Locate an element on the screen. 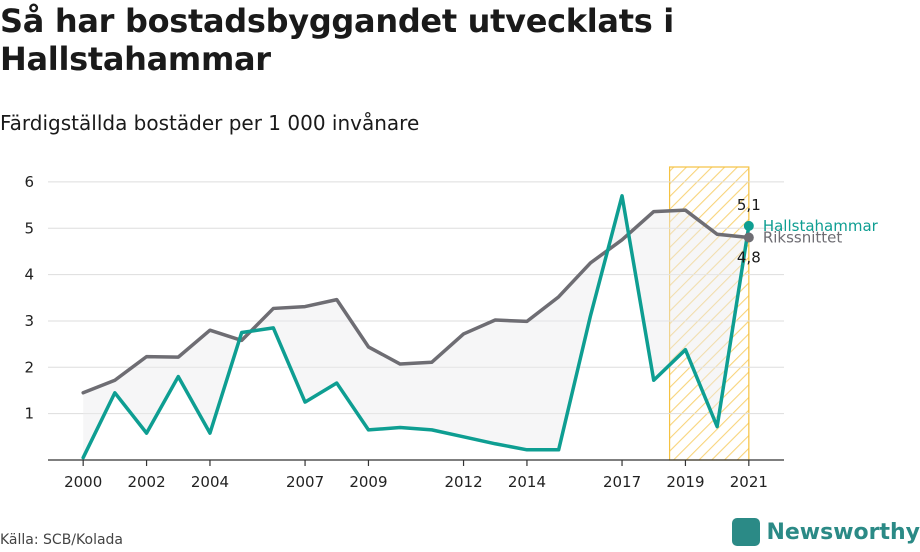 The image size is (920, 552). series-label-rikssnittet: Rikssnittet is located at coordinates (803, 238).